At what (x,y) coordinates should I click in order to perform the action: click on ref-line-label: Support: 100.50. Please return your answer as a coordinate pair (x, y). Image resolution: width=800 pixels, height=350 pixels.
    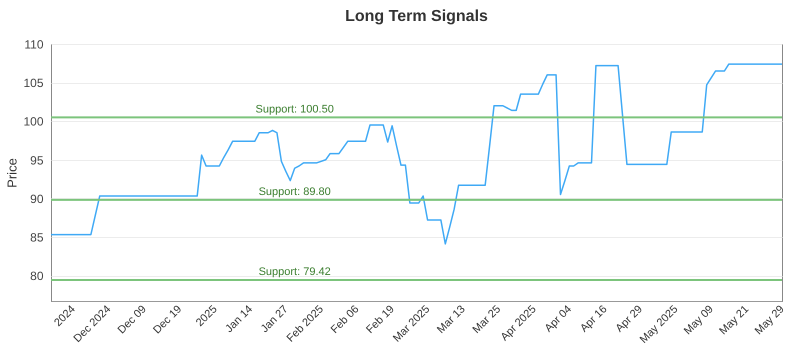
    Looking at the image, I should click on (295, 109).